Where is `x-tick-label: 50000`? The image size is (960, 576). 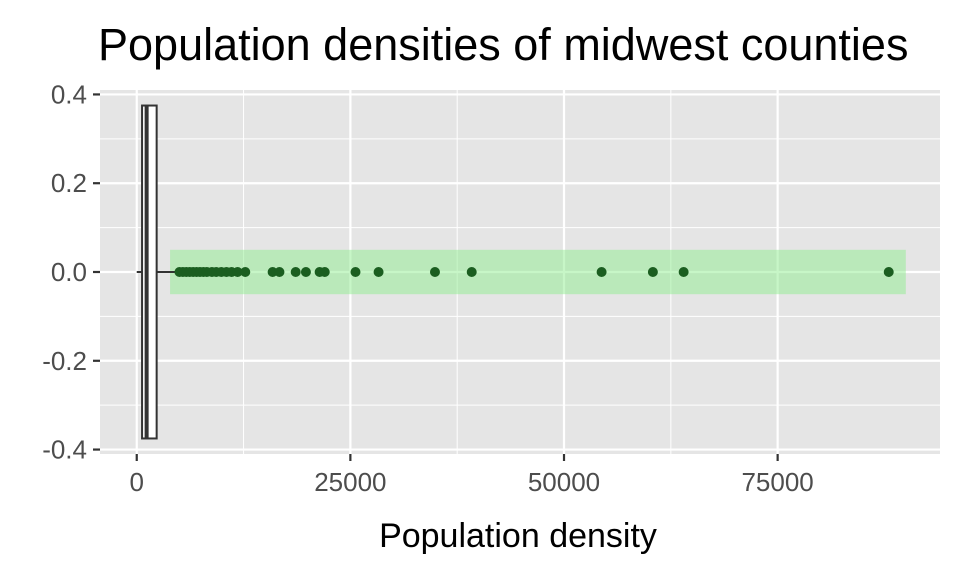 x-tick-label: 50000 is located at coordinates (564, 482).